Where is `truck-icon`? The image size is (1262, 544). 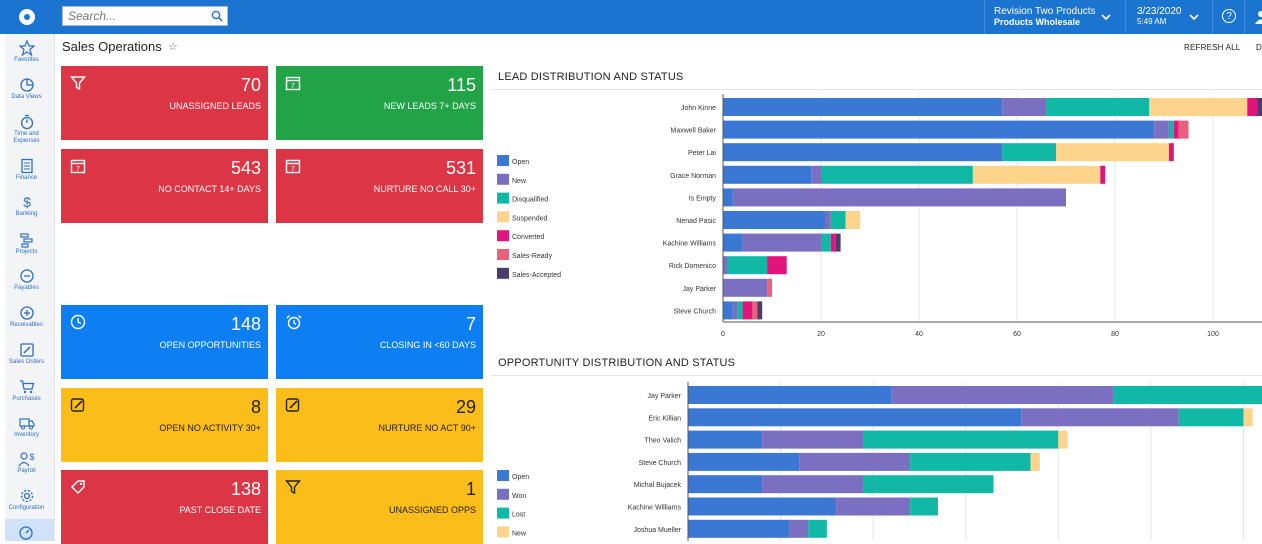 truck-icon is located at coordinates (26, 424).